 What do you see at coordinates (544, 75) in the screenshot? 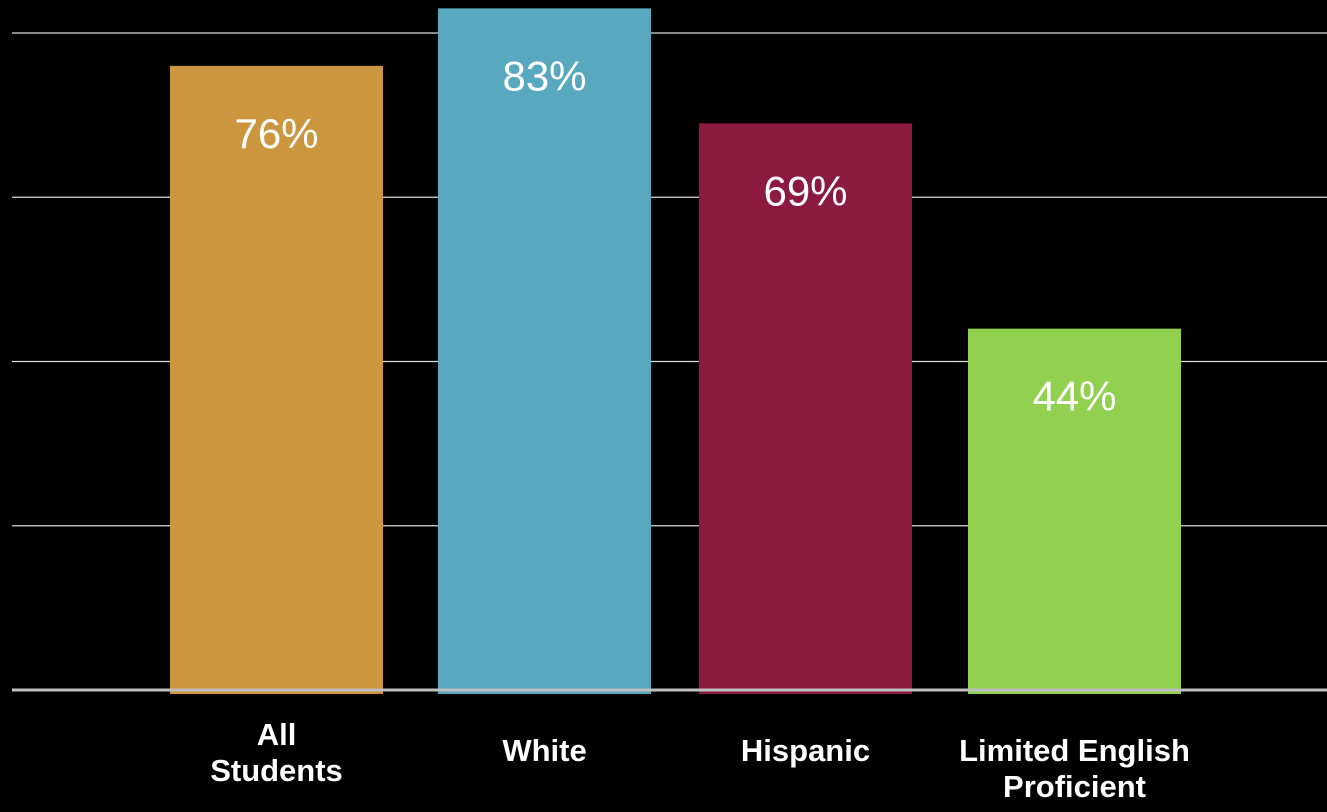
I see `data-label: 83%` at bounding box center [544, 75].